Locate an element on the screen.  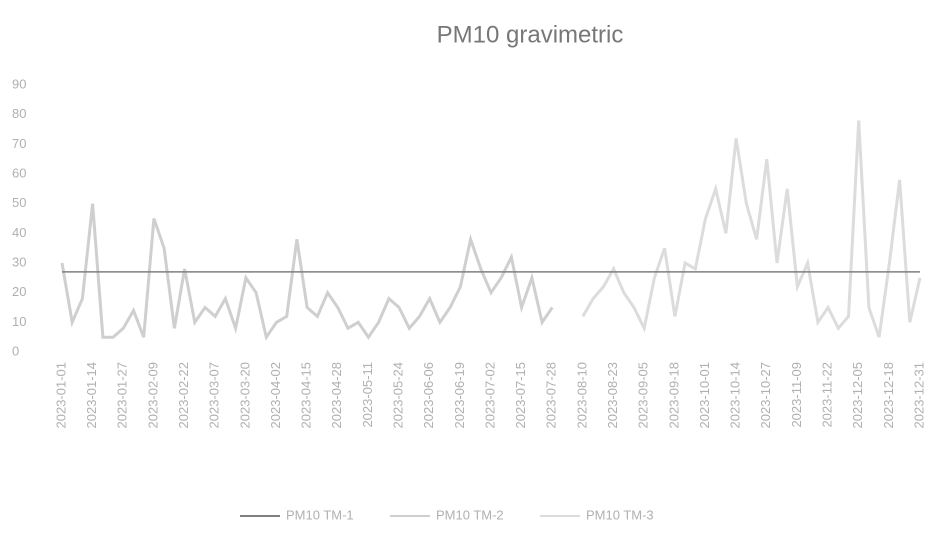
x-tick-label: 2023-05-11 is located at coordinates (367, 395).